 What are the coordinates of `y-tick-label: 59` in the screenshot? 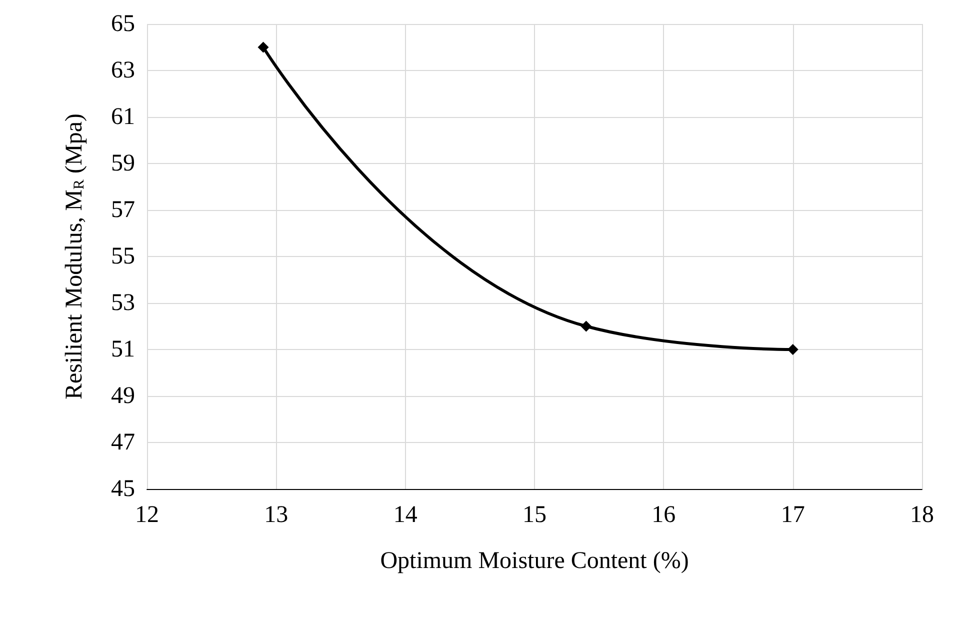 It's located at (123, 163).